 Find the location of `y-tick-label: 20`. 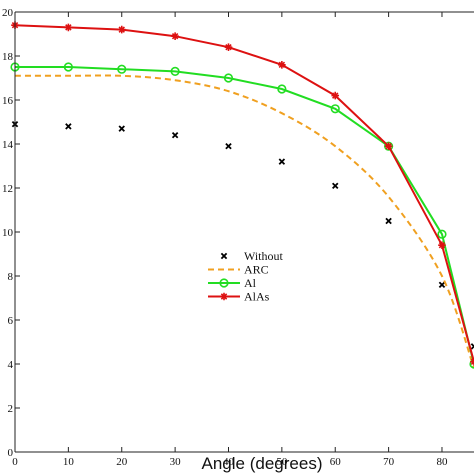

y-tick-label: 20 is located at coordinates (8, 13).